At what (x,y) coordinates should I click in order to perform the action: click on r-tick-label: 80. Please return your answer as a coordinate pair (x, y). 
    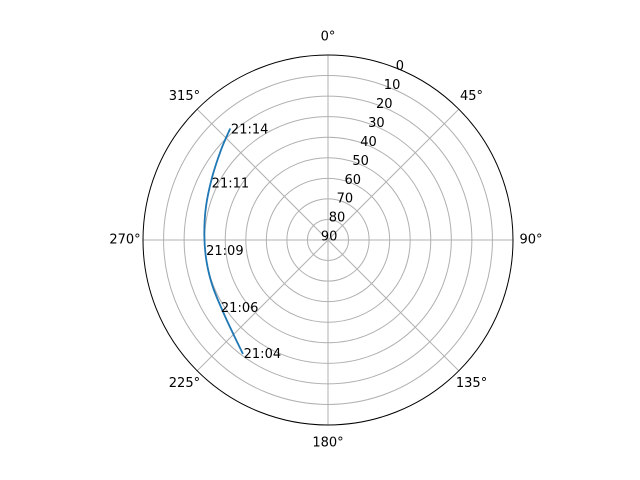
    Looking at the image, I should click on (337, 218).